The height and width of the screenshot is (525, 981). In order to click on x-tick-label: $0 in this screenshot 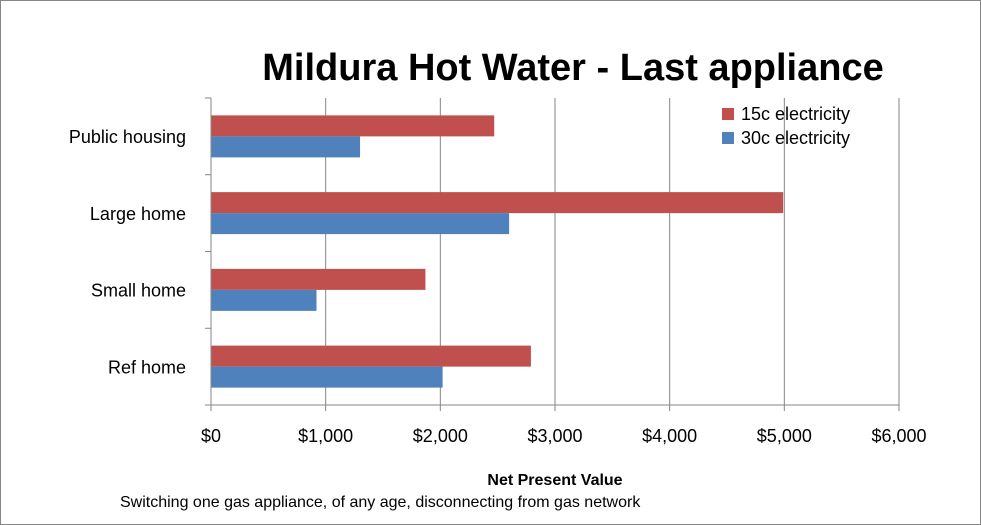, I will do `click(211, 436)`.